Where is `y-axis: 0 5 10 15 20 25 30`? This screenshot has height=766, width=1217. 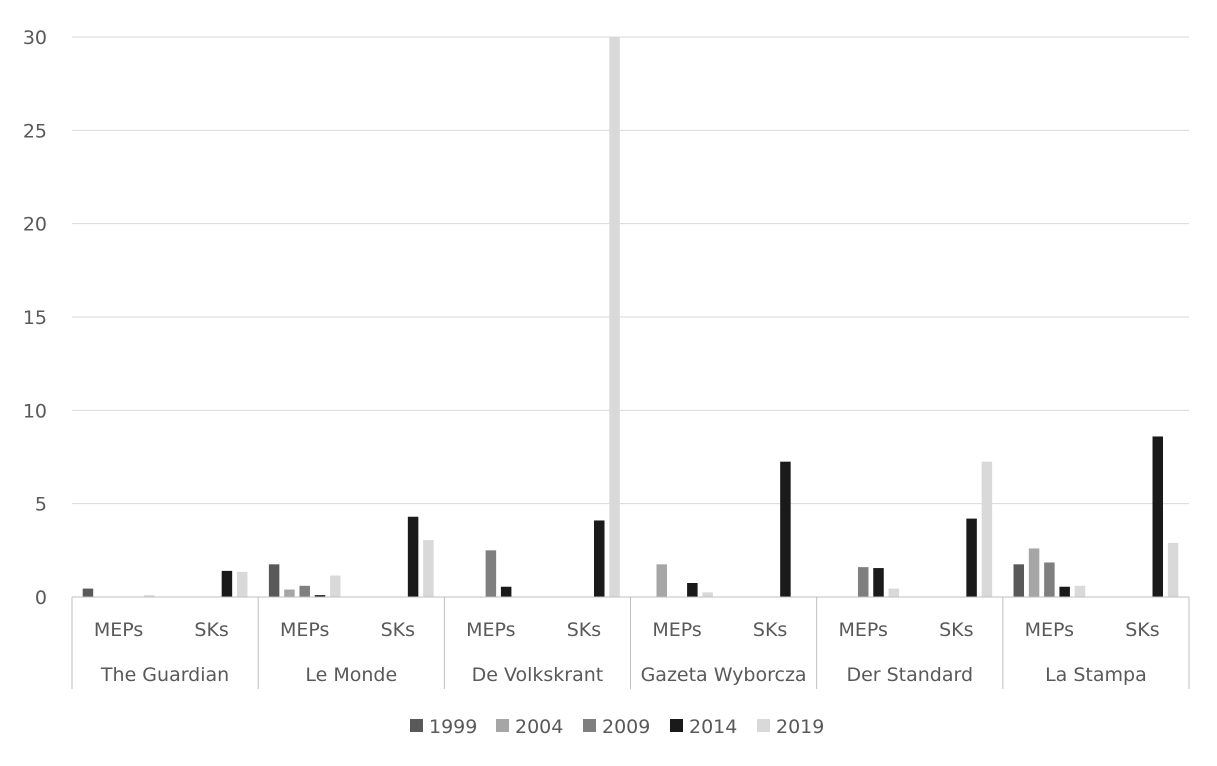
y-axis: 0 5 10 15 20 25 30 is located at coordinates (35, 318).